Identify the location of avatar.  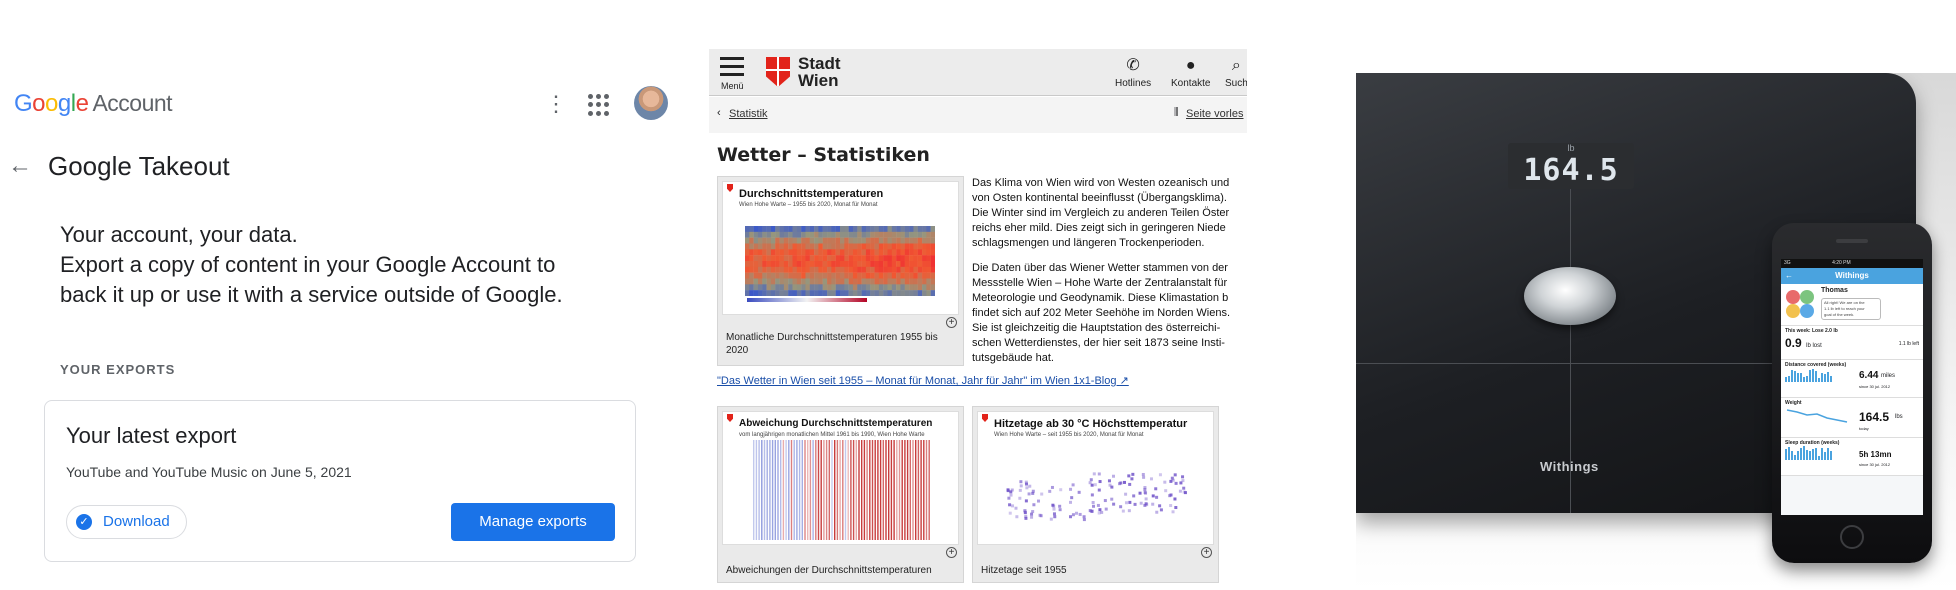
(651, 103).